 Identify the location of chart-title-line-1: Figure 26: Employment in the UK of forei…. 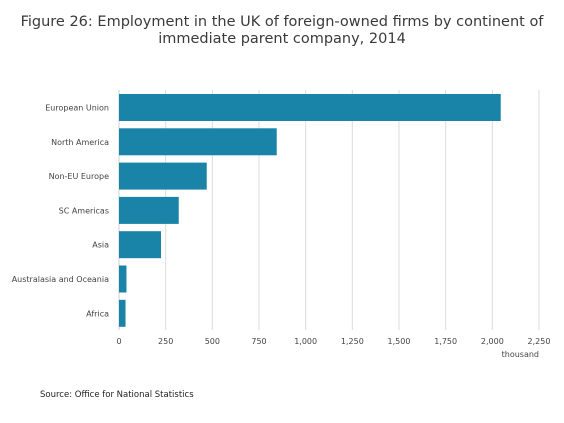
(282, 22).